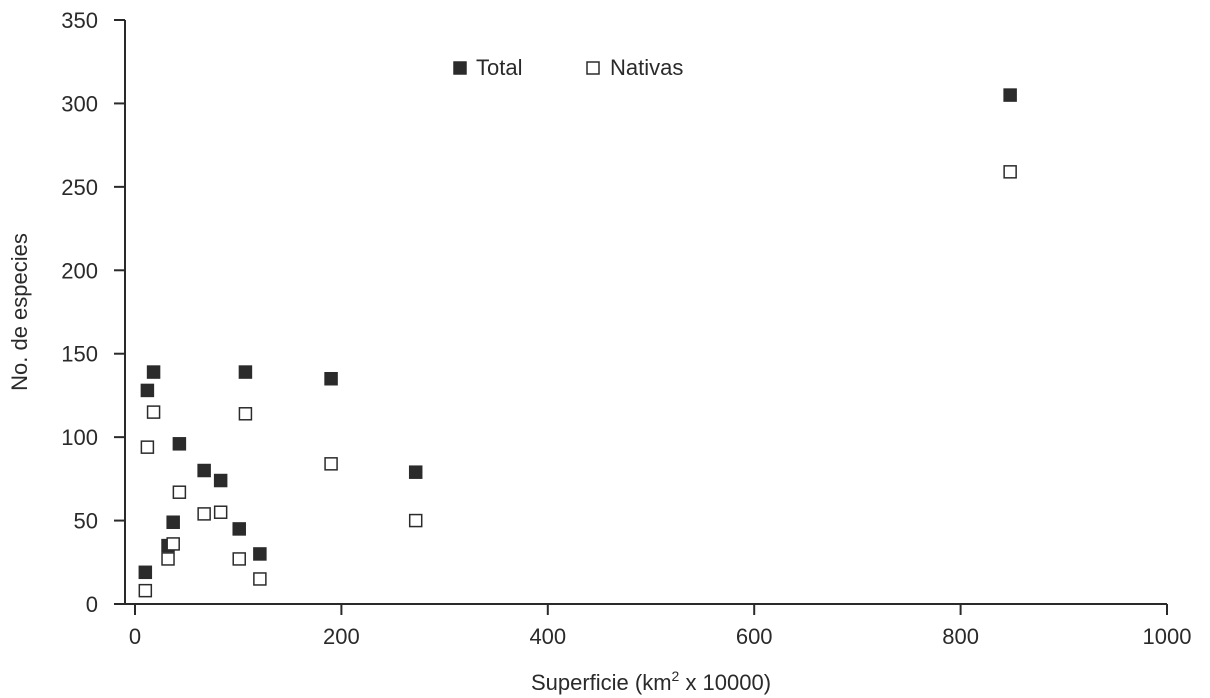 This screenshot has height=698, width=1210. I want to click on y-tick-label: 350, so click(79, 20).